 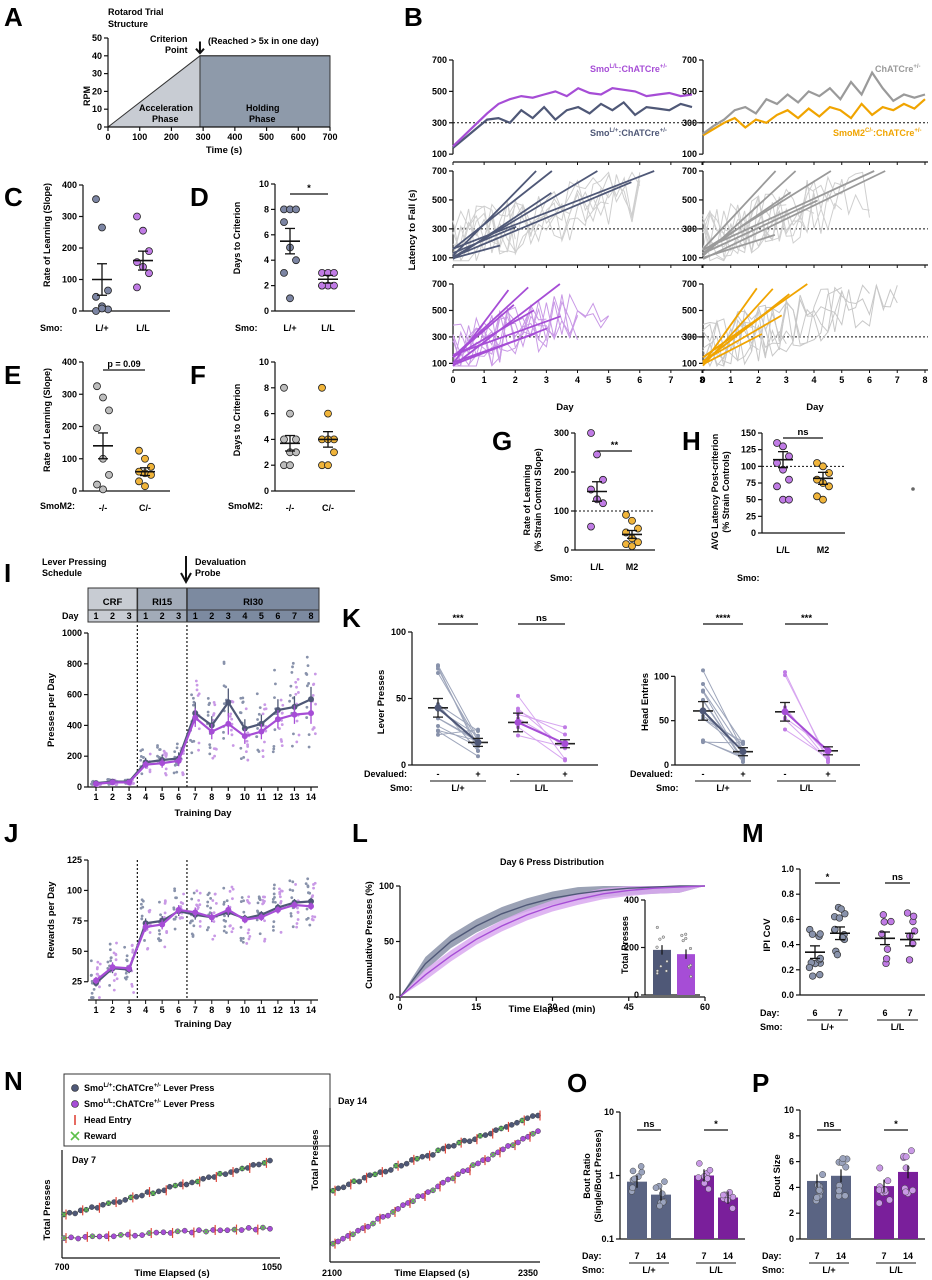 I want to click on phase-day-label: 4, so click(x=244, y=616).